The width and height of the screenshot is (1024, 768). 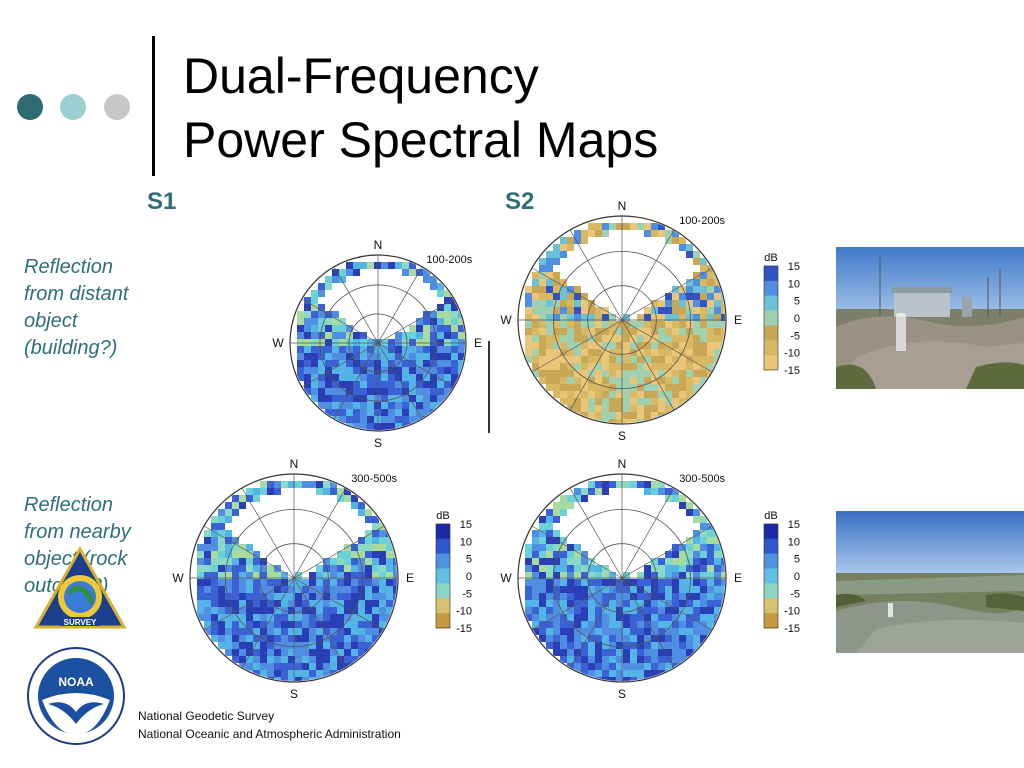 What do you see at coordinates (361, 76) in the screenshot?
I see `title-line-1: Dual-Frequency` at bounding box center [361, 76].